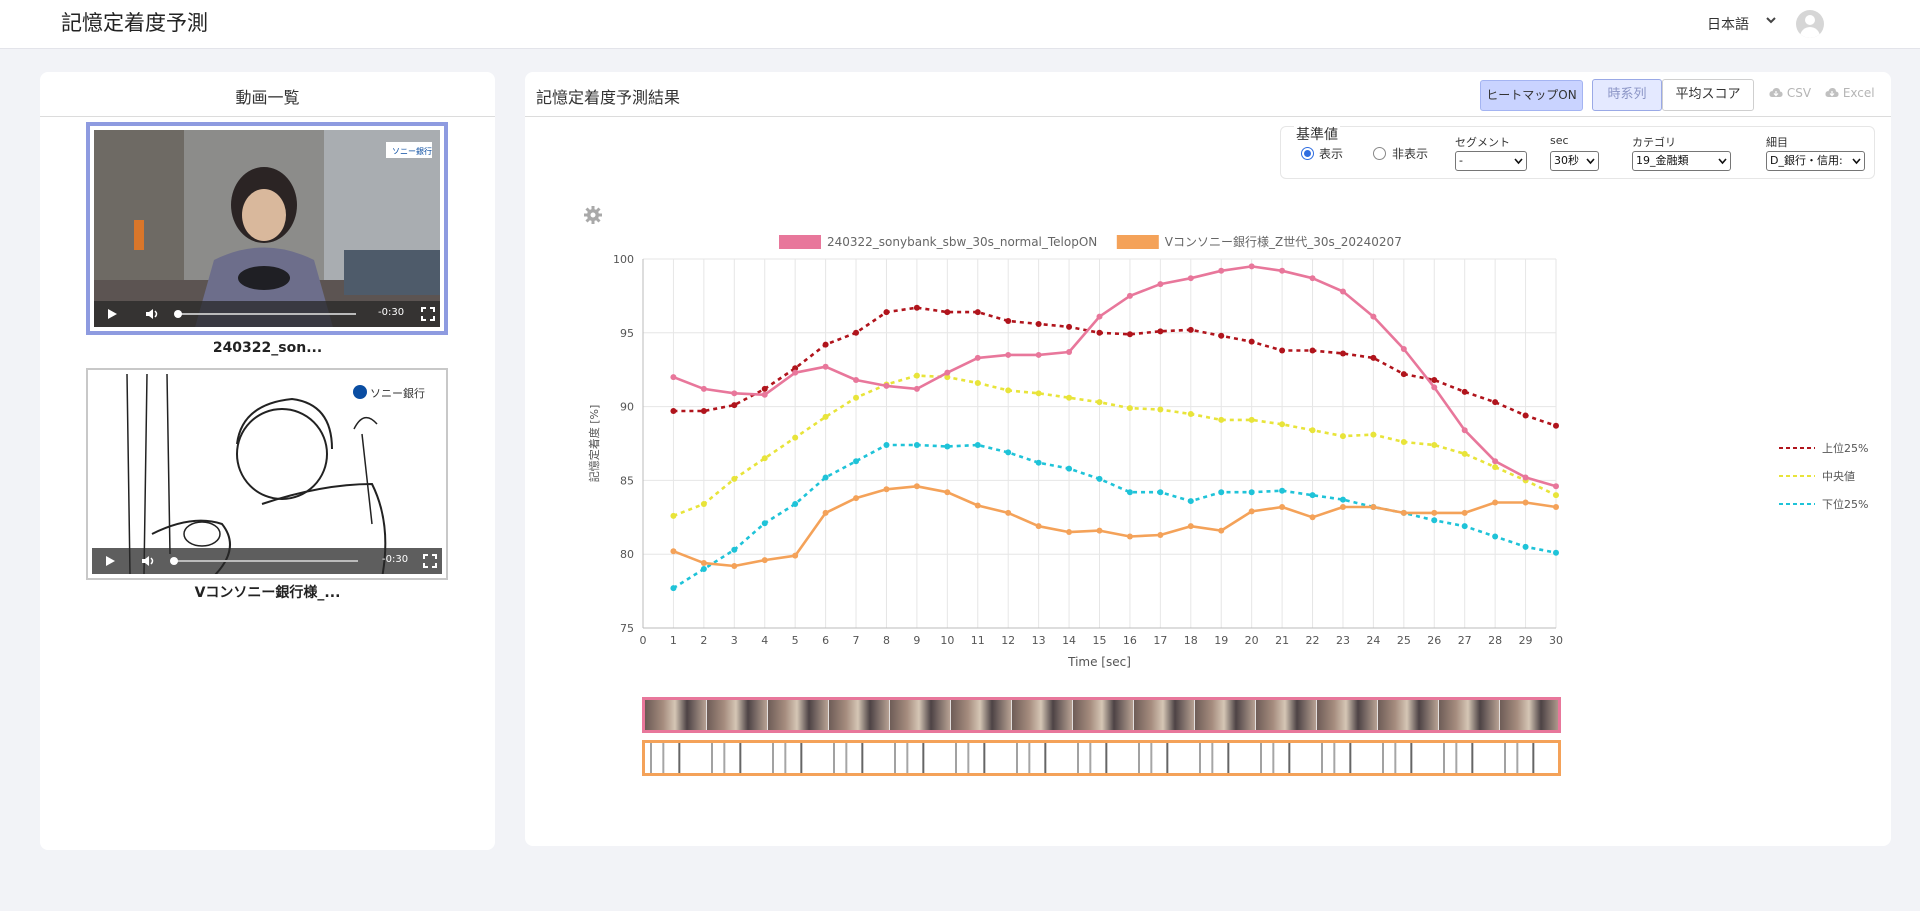  What do you see at coordinates (1491, 161) in the screenshot?
I see `segment-select: -` at bounding box center [1491, 161].